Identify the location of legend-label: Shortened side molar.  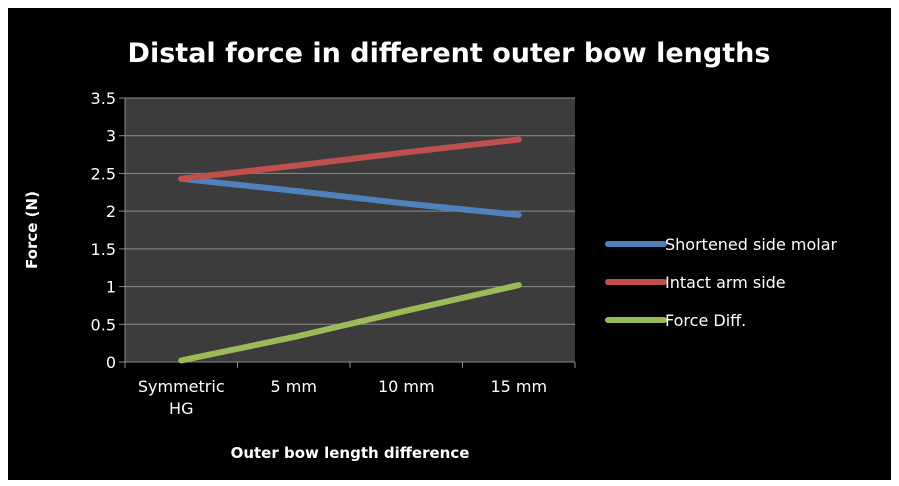
(751, 244).